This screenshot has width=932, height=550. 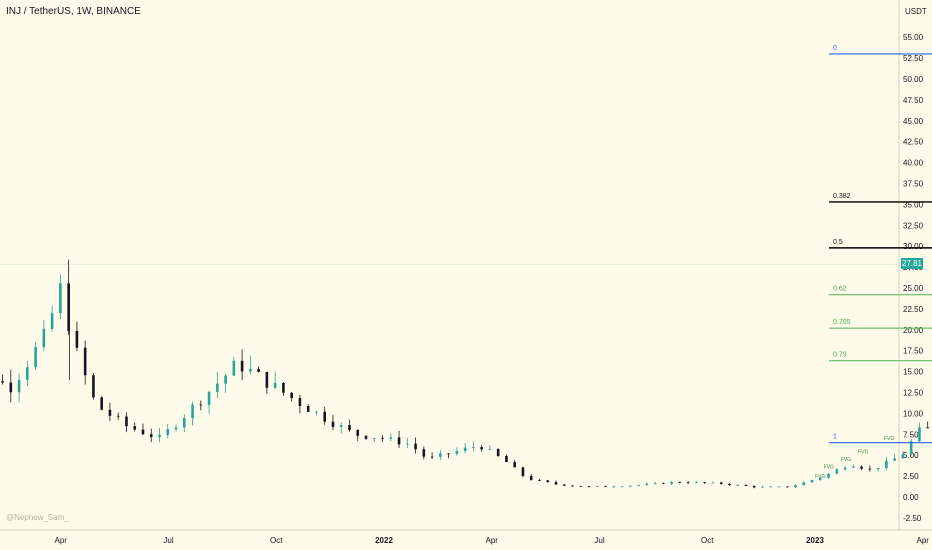 I want to click on y-tick-label: 35.00, so click(x=913, y=204).